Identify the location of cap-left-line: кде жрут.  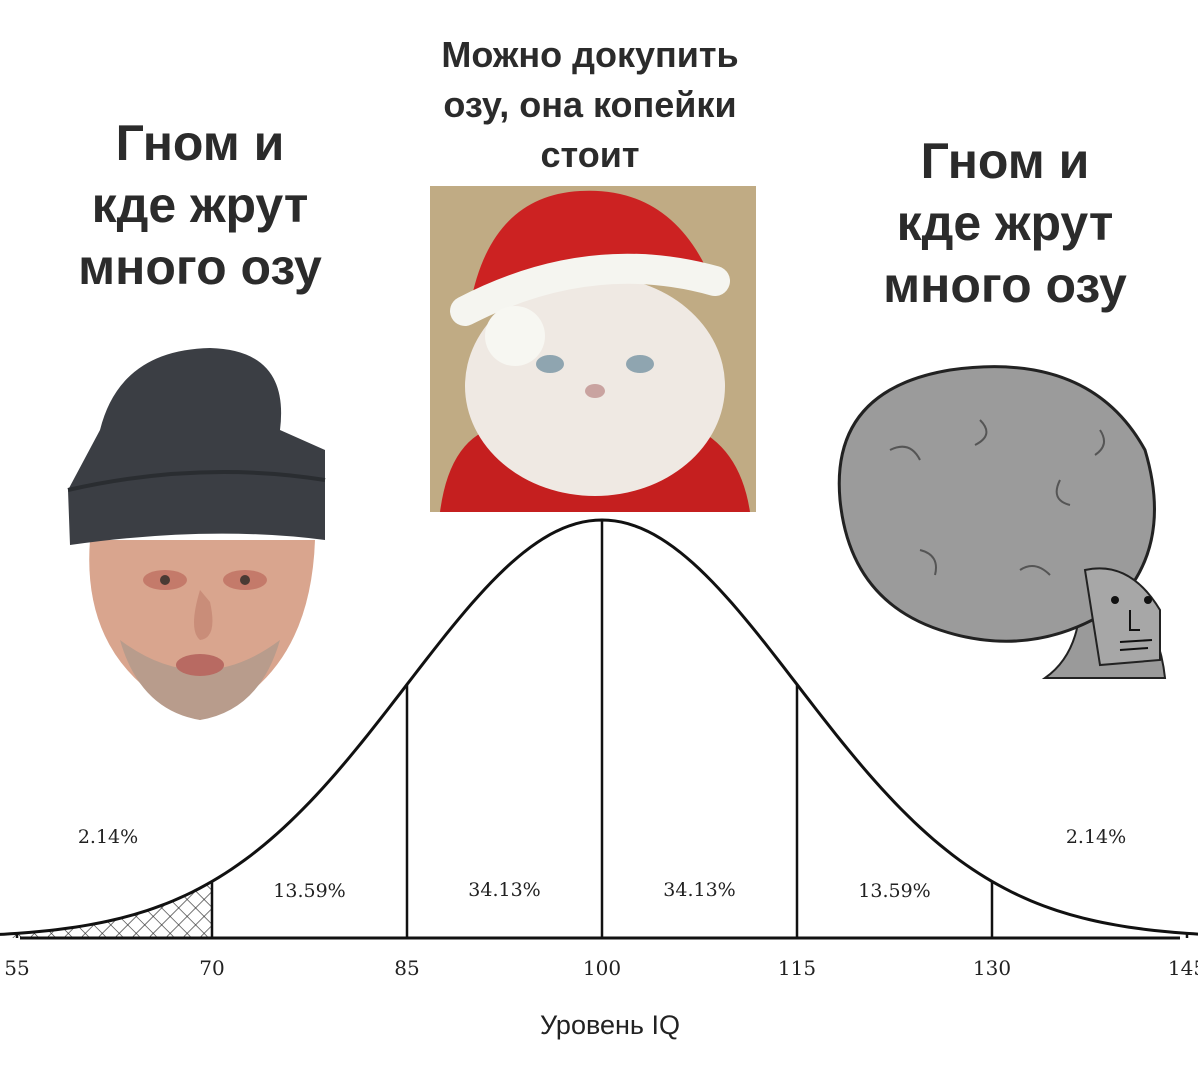
(200, 205).